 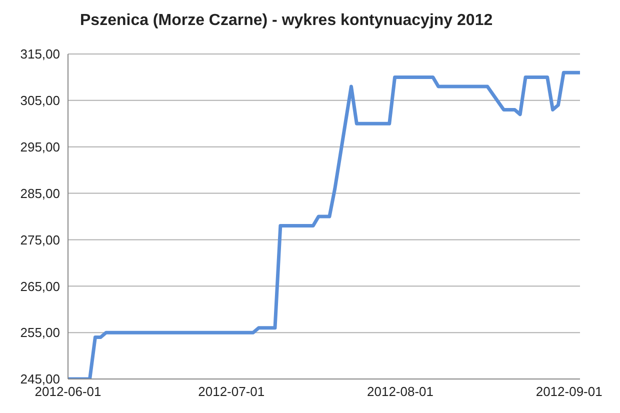 I want to click on y-tick-label: 275,00, so click(x=40, y=240).